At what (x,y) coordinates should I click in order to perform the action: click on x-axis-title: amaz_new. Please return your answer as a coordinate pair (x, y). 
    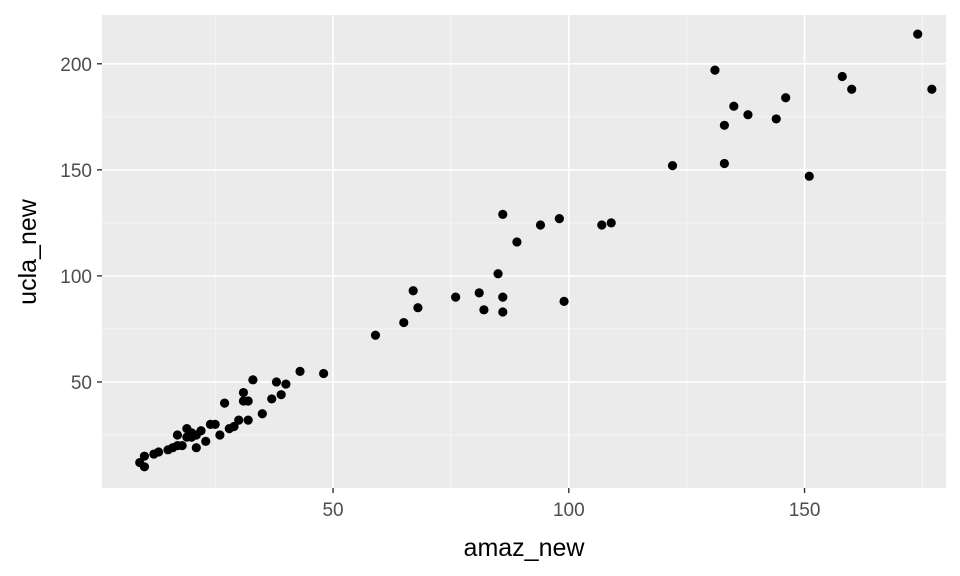
    Looking at the image, I should click on (525, 548).